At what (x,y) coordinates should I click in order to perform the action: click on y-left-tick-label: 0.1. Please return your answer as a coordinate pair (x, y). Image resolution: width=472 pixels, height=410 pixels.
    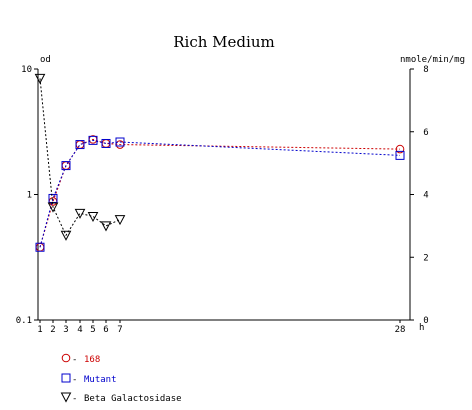
    Looking at the image, I should click on (24, 321).